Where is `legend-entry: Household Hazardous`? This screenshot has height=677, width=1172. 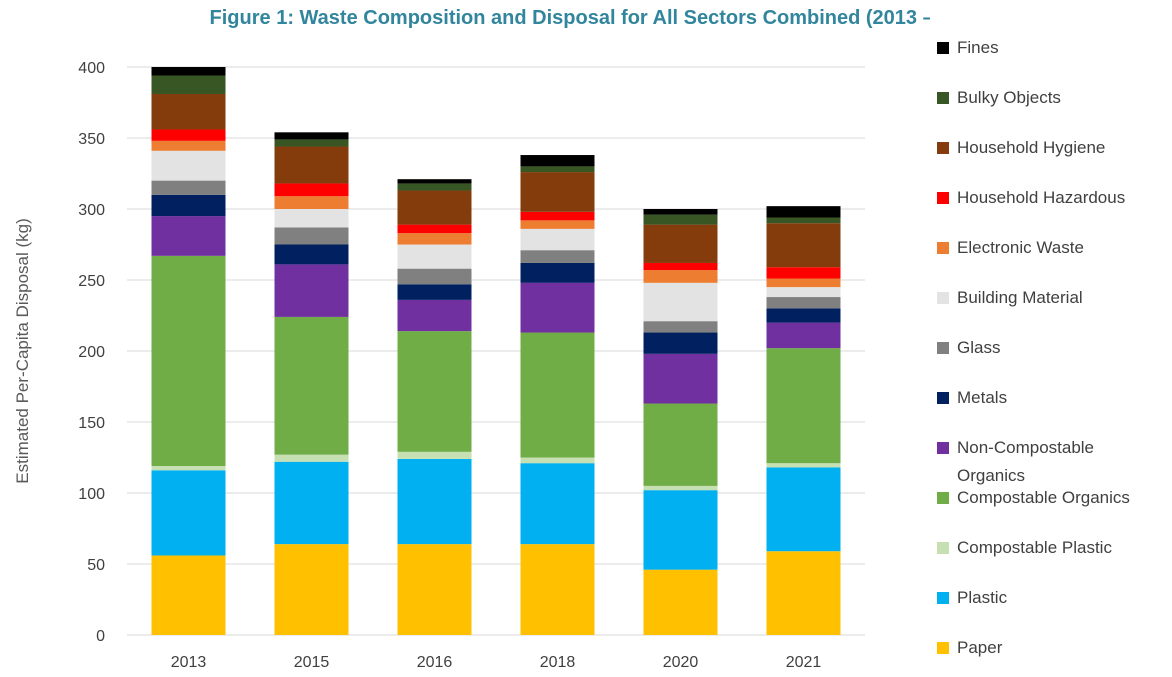
legend-entry: Household Hazardous is located at coordinates (1048, 198).